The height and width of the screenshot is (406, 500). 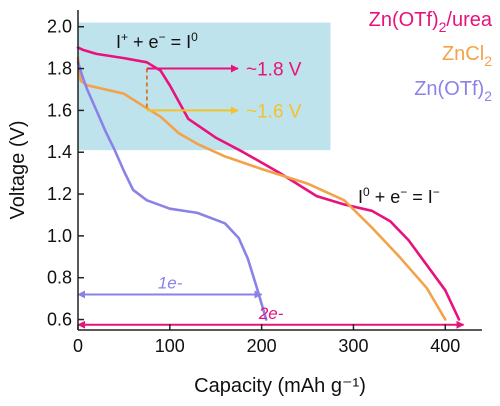 What do you see at coordinates (445, 346) in the screenshot?
I see `x-tick-label-4: 400` at bounding box center [445, 346].